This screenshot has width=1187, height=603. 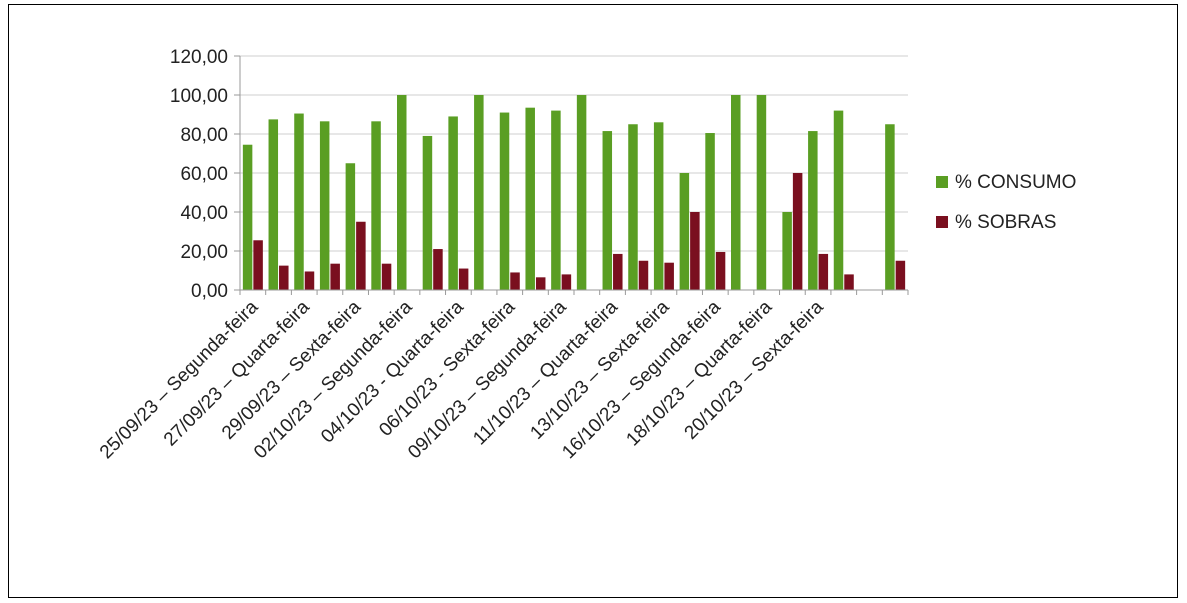 I want to click on legend-label-sobras: % SOBRAS, so click(x=1005, y=222).